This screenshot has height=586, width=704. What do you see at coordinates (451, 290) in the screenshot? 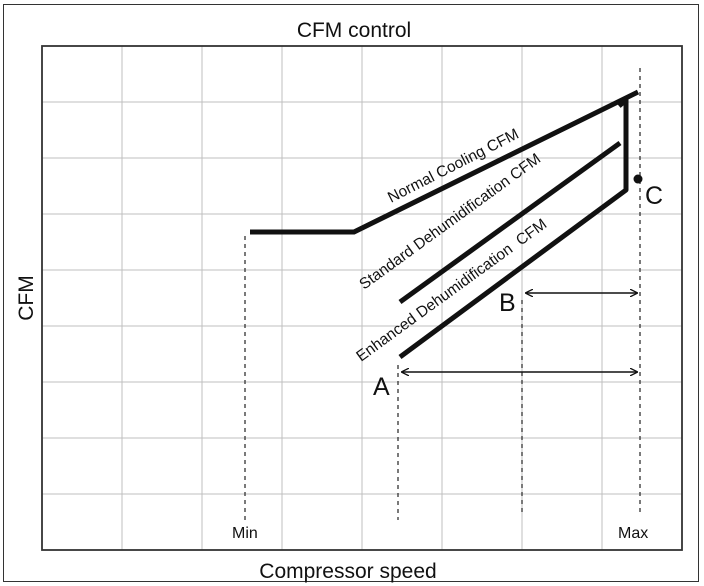
I see `enhanced-dehumidification-label: Enhanced Dehumidification CFM` at bounding box center [451, 290].